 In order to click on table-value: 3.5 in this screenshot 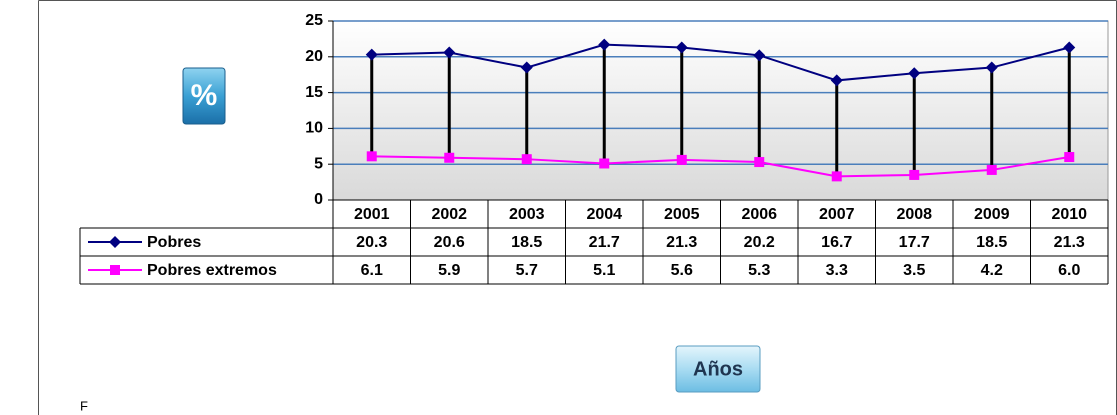, I will do `click(914, 270)`.